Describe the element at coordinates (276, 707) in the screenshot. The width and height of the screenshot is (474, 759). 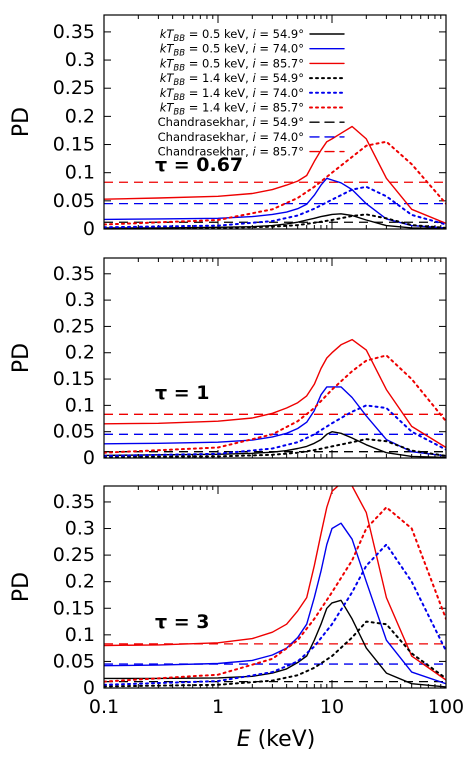
I see `x-axis-tick-labels: 0.1 1 10 100` at that location.